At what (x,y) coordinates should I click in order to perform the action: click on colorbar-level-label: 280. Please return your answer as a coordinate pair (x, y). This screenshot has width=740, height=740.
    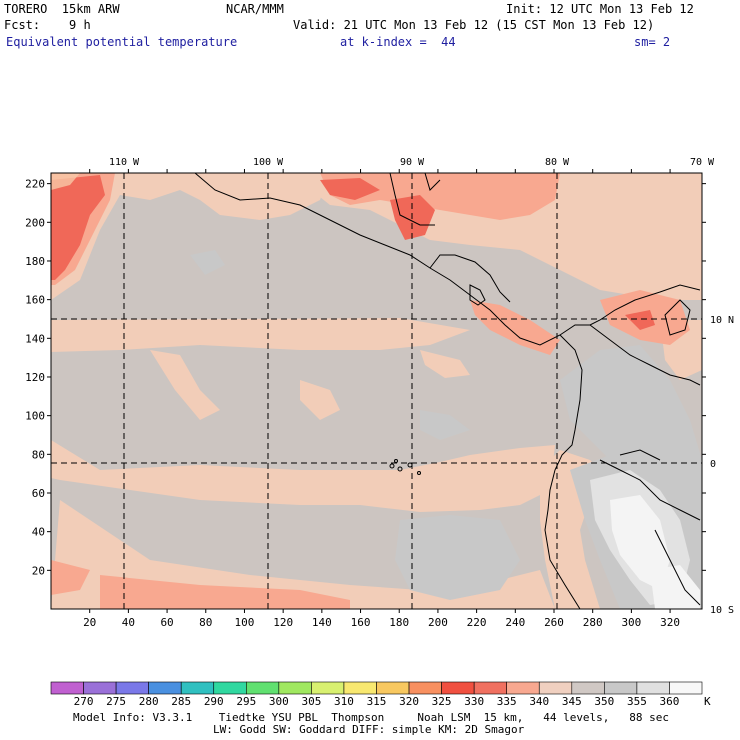
    Looking at the image, I should click on (149, 701).